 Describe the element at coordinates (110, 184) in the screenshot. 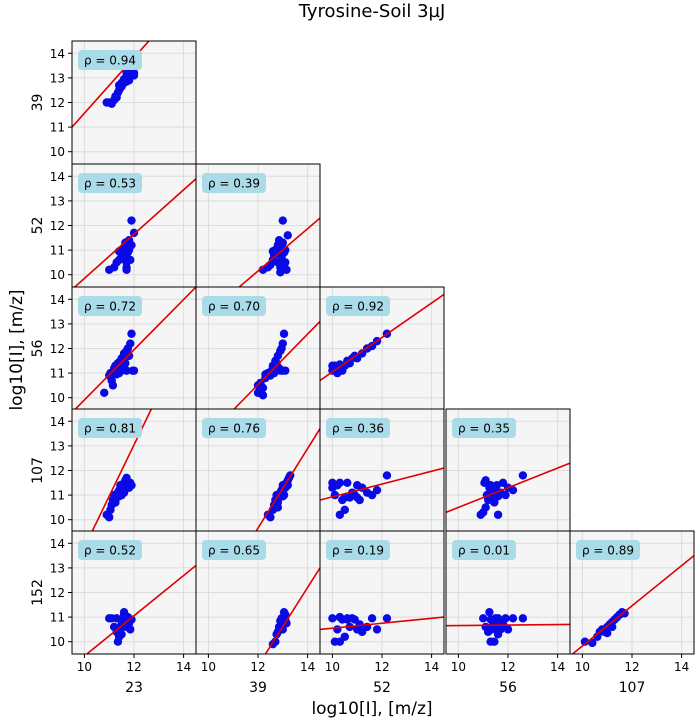

I see `rho-label: ρ = 0.53` at that location.